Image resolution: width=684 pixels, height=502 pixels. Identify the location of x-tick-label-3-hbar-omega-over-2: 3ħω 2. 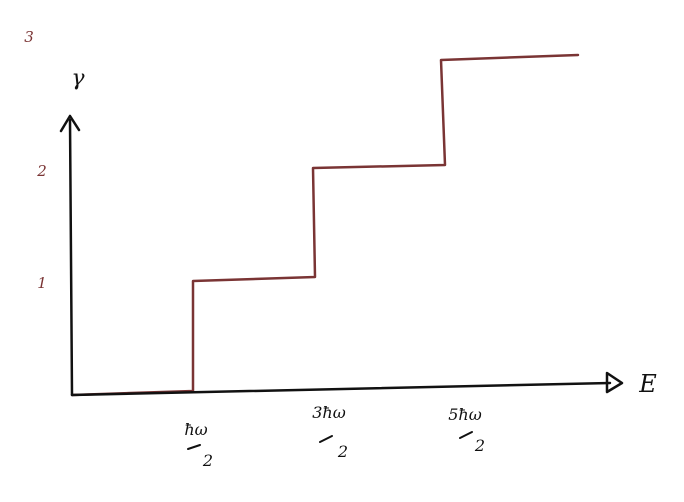
(330, 432).